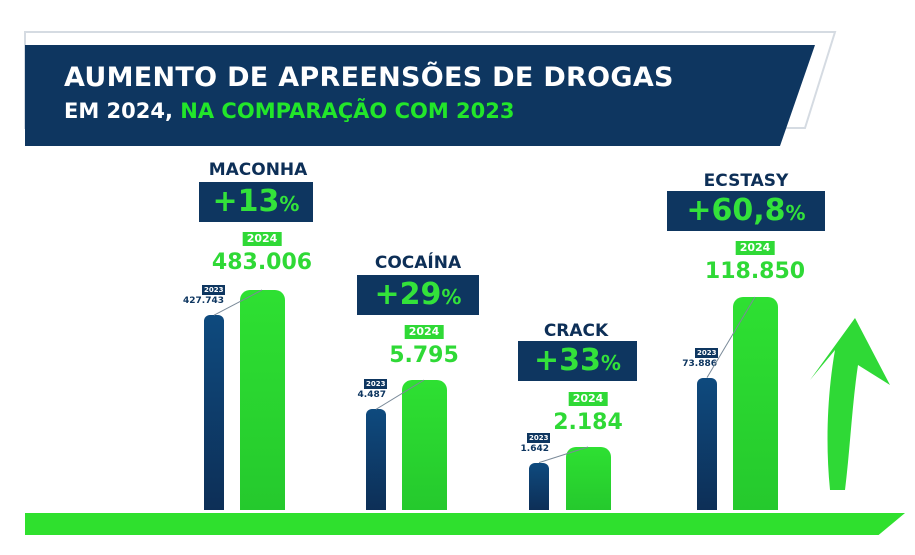  Describe the element at coordinates (118, 111) in the screenshot. I see `subtitle-white: EM 2024,` at that location.